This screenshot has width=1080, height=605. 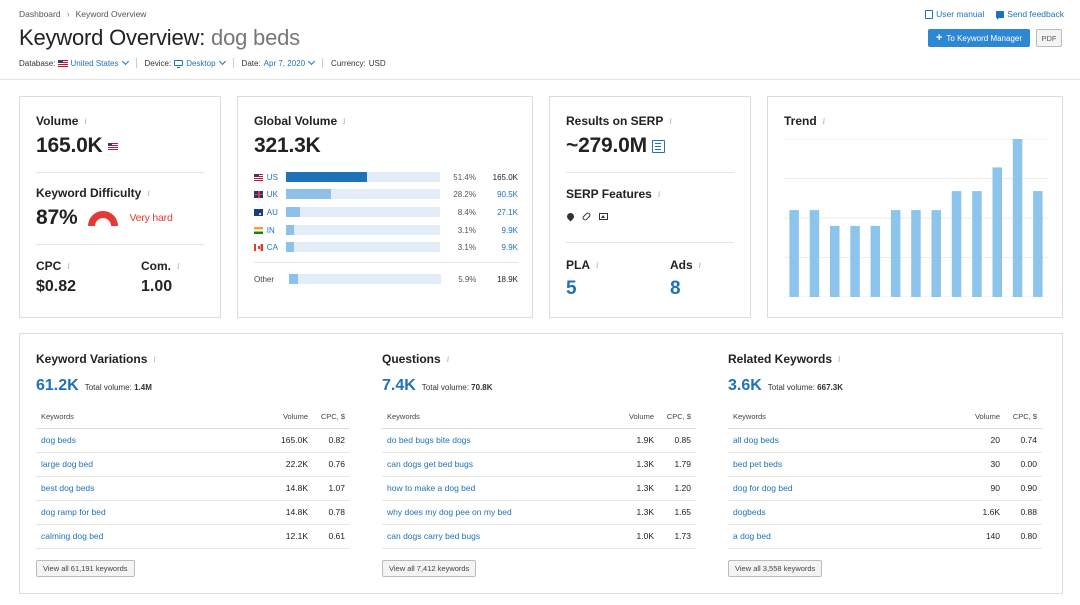 I want to click on cpc-label: CPC i, so click(x=53, y=266).